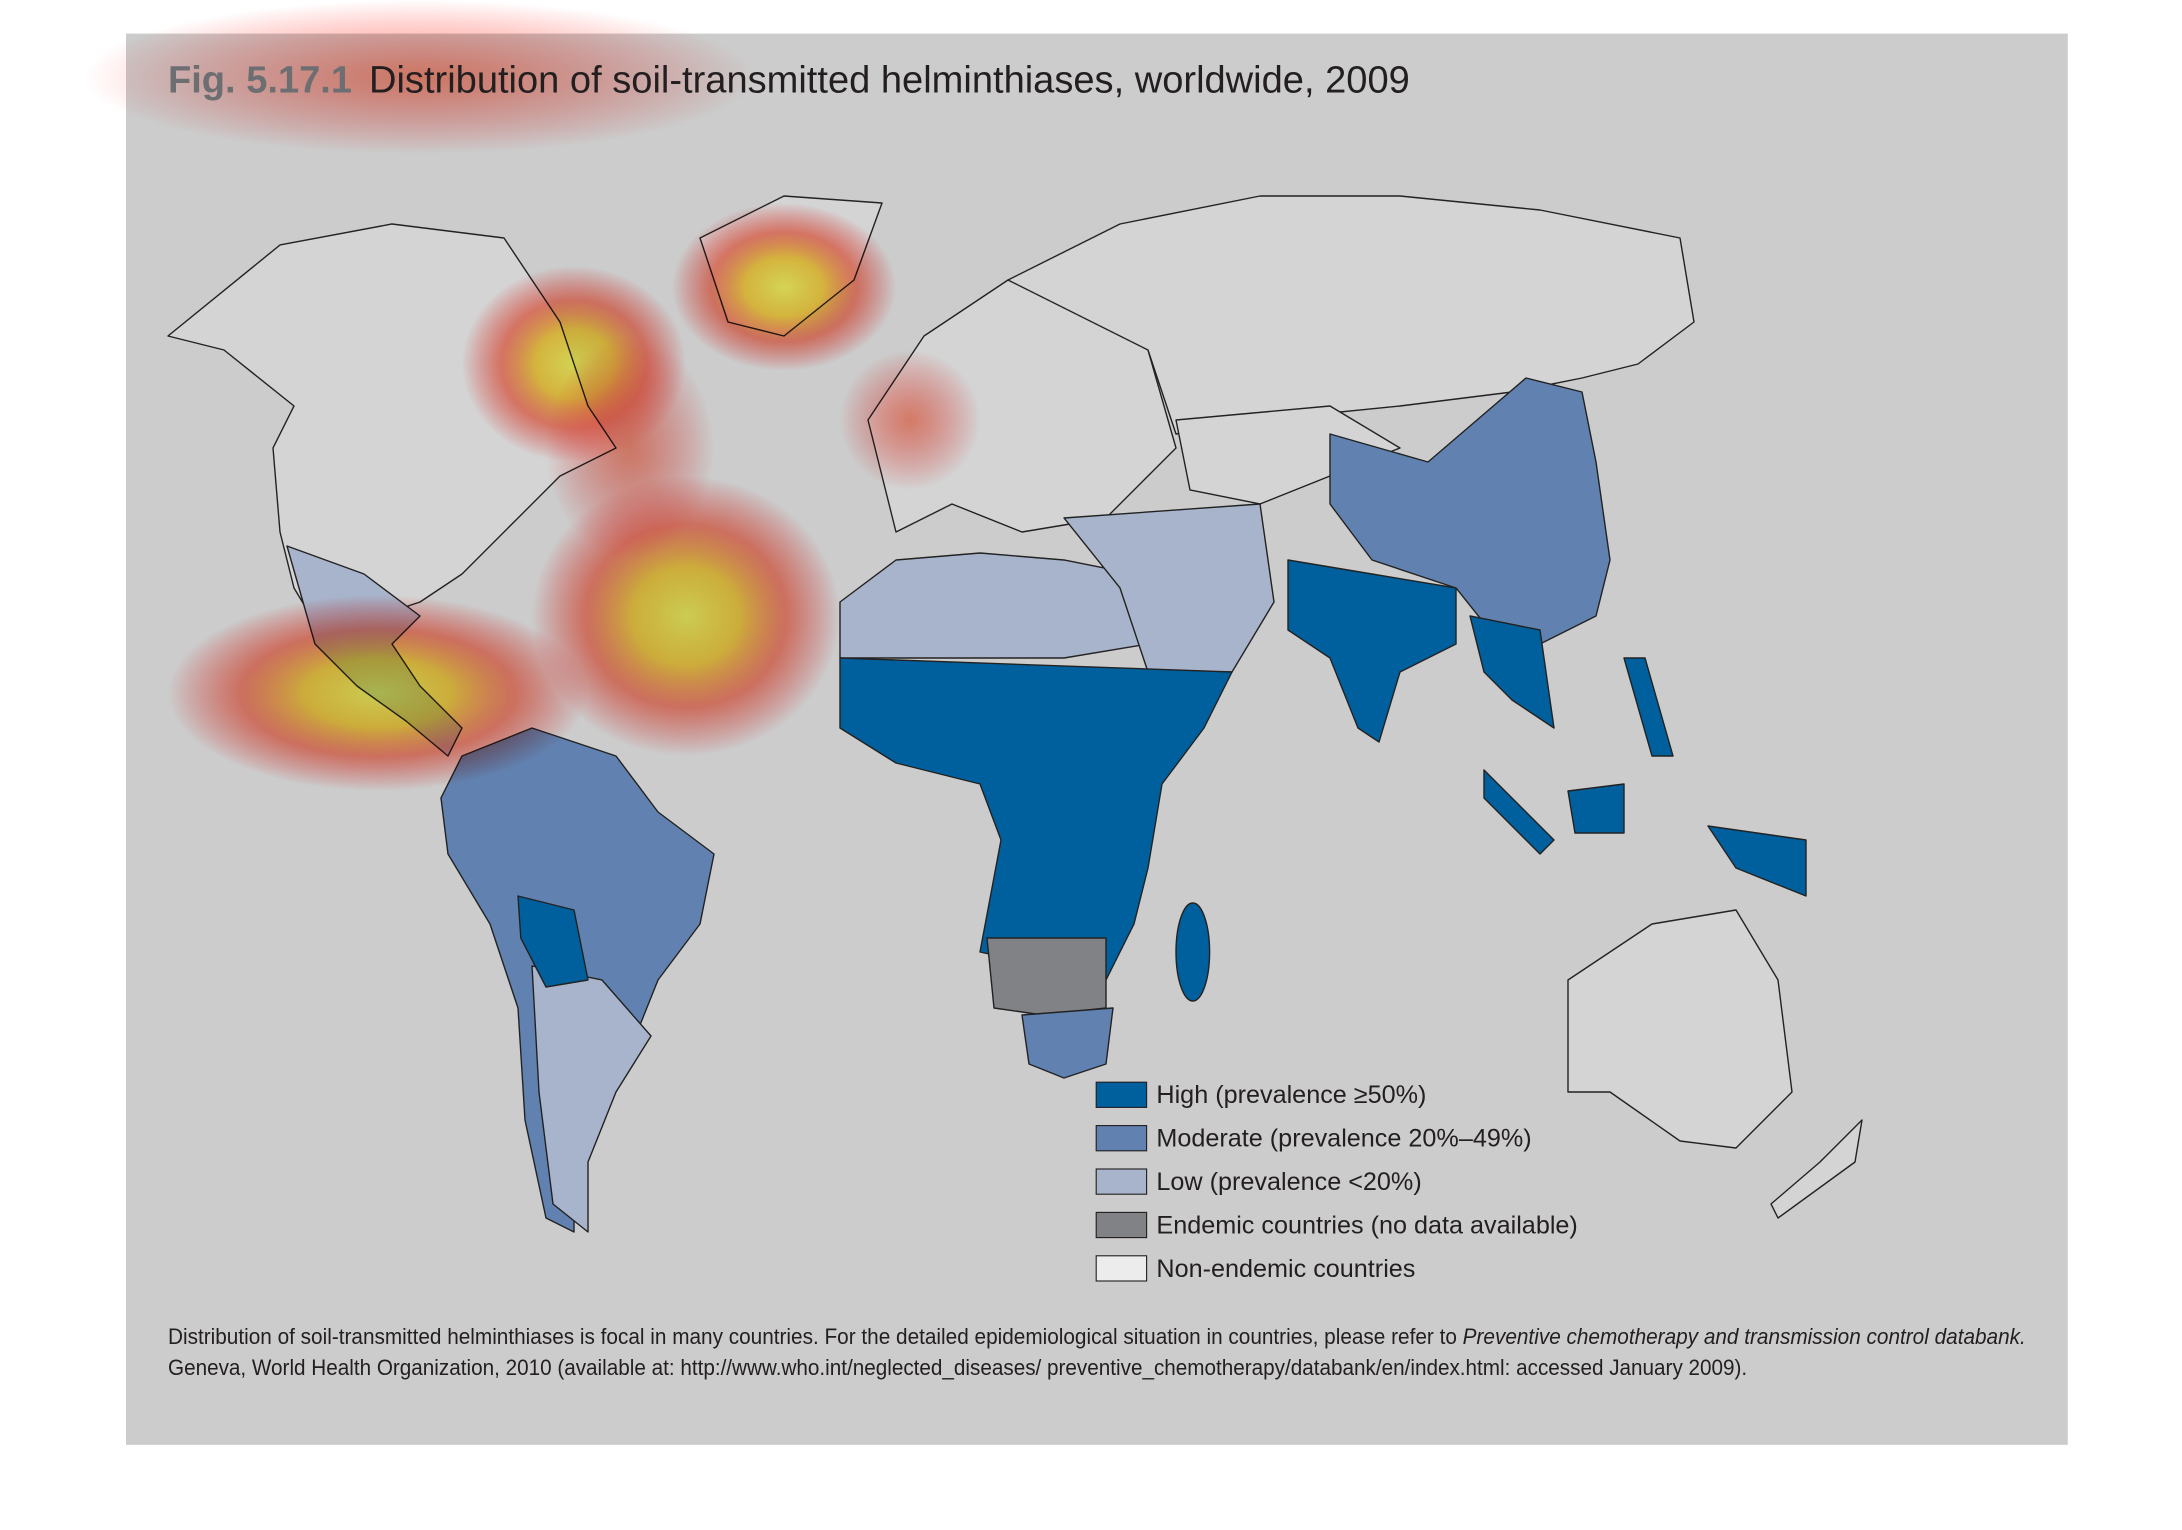  What do you see at coordinates (1372, 651) in the screenshot?
I see `india` at bounding box center [1372, 651].